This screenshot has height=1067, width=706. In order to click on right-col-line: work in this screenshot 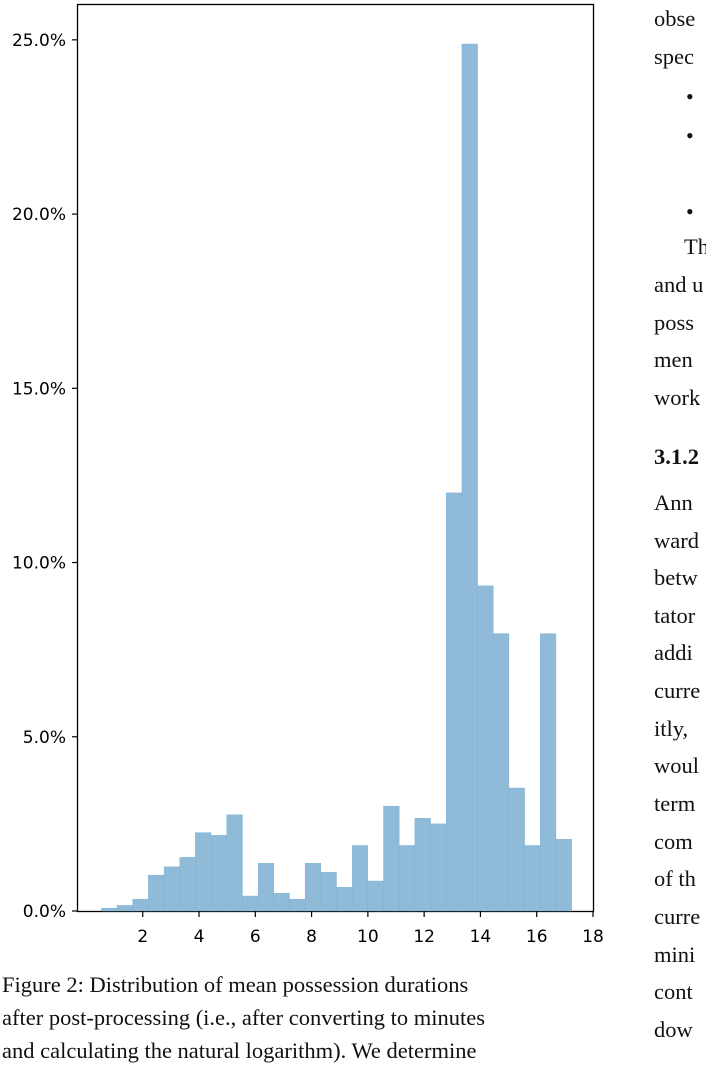, I will do `click(677, 397)`.